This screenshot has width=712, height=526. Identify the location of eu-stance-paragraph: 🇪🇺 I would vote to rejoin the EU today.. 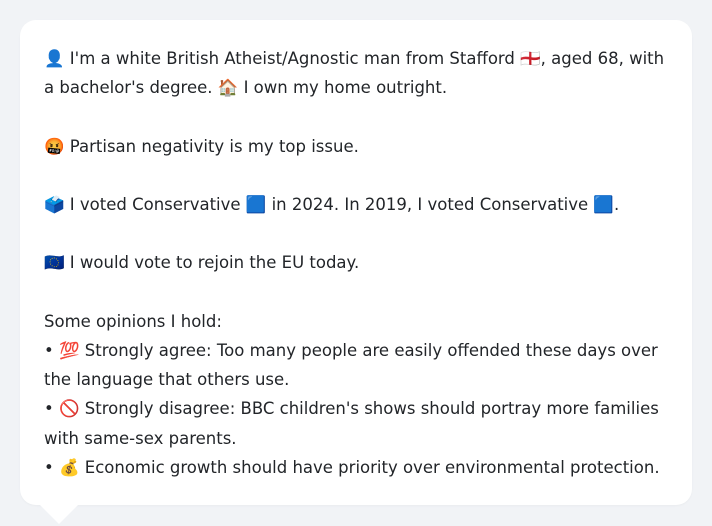
(202, 263).